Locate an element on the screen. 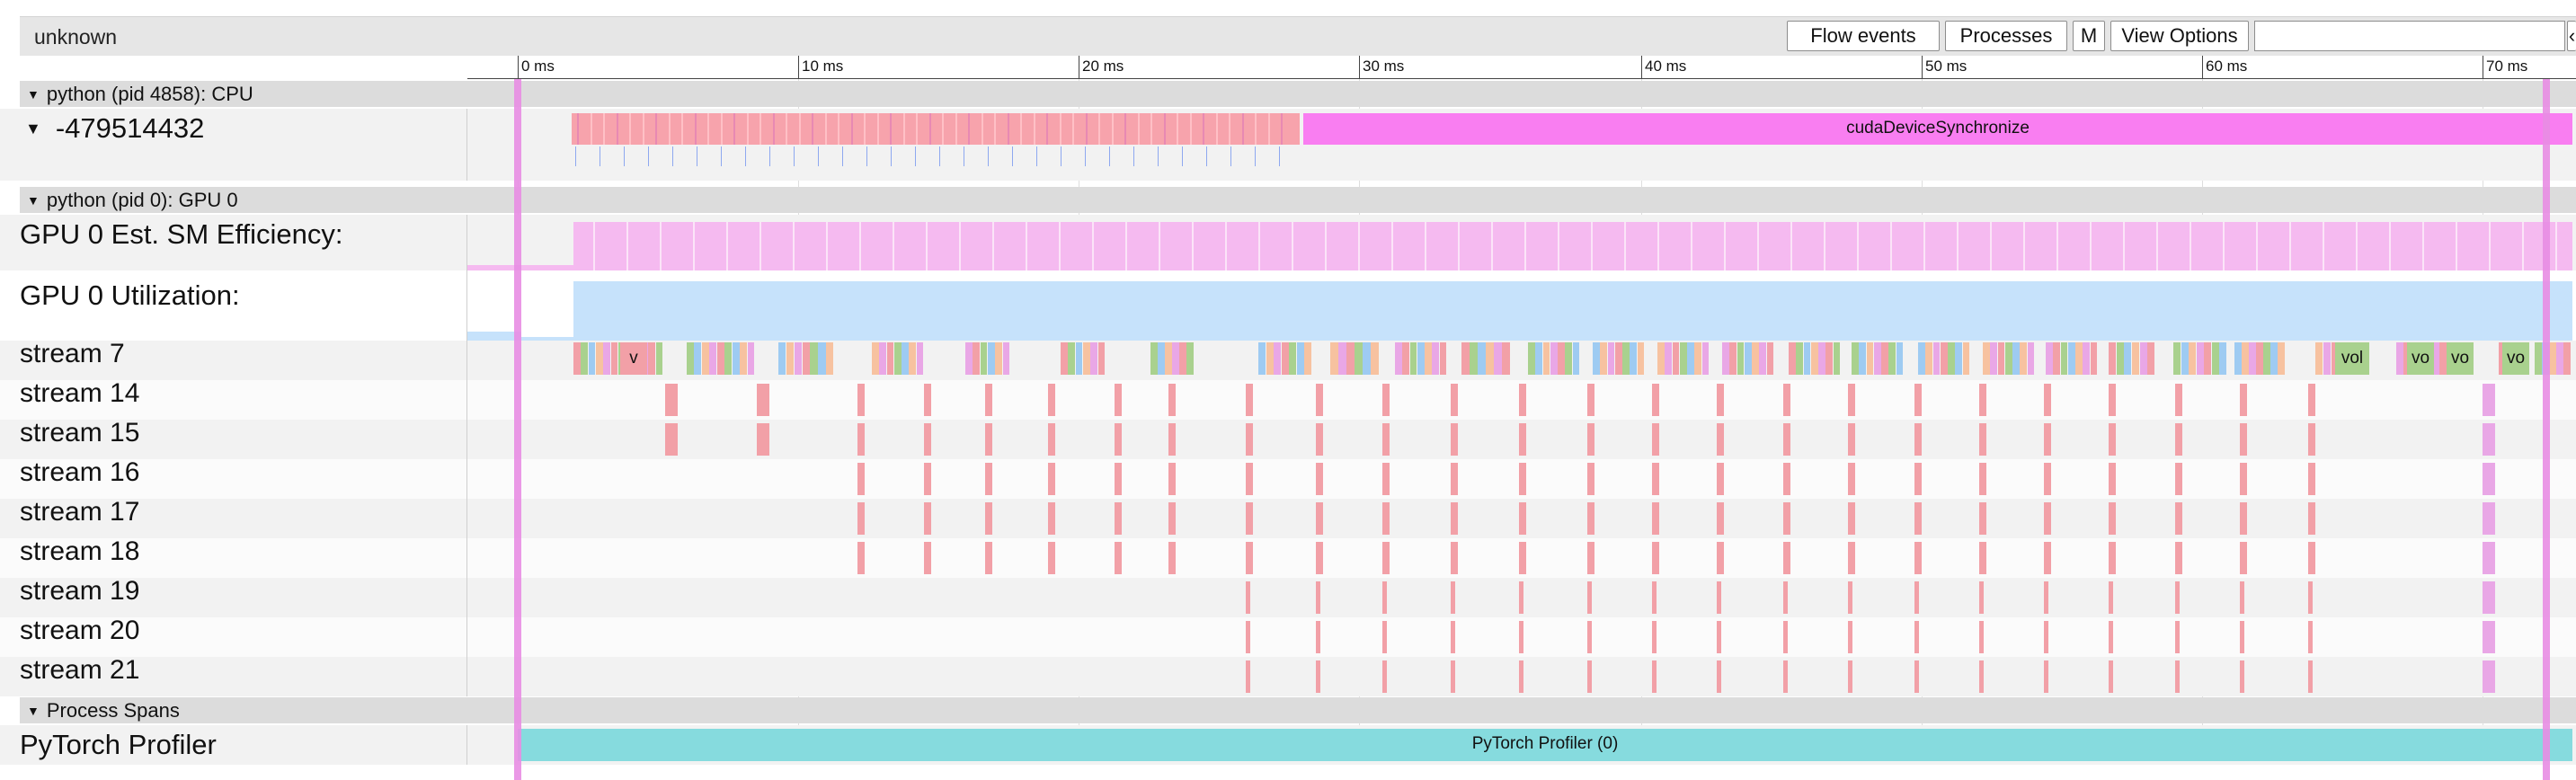  stream-track is located at coordinates (1521, 637).